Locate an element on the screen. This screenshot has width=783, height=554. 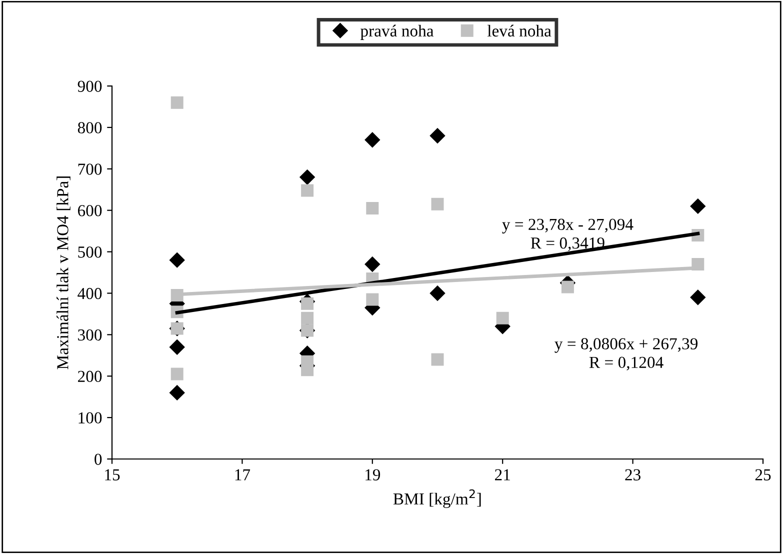
y-tick-label: 100 is located at coordinates (90, 418).